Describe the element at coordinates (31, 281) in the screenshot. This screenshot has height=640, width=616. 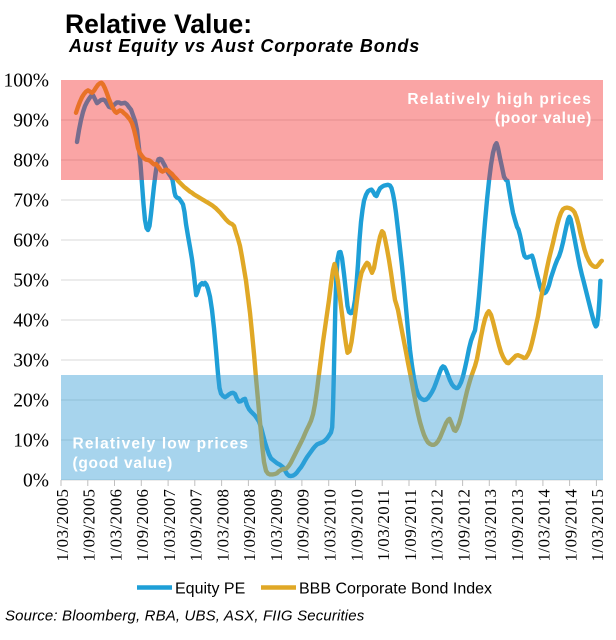
I see `svg-text: 50%` at that location.